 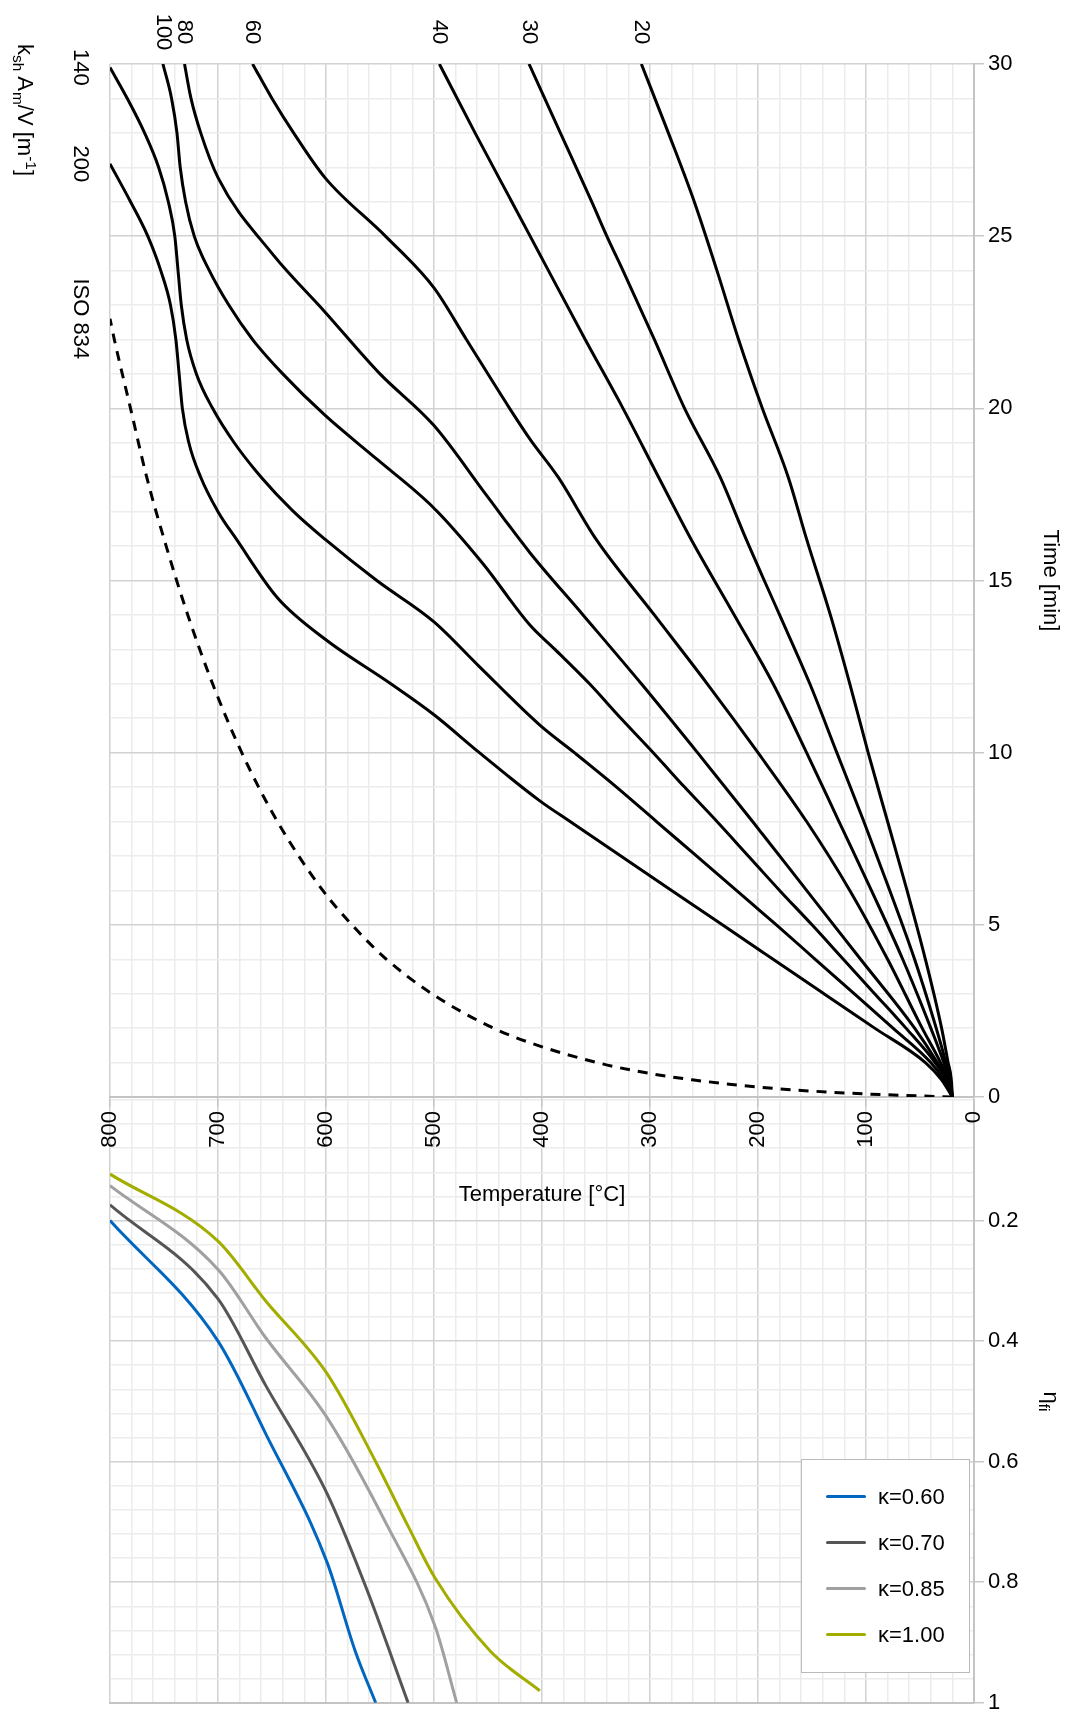 I want to click on x-tick-label: 400, so click(x=541, y=1129).